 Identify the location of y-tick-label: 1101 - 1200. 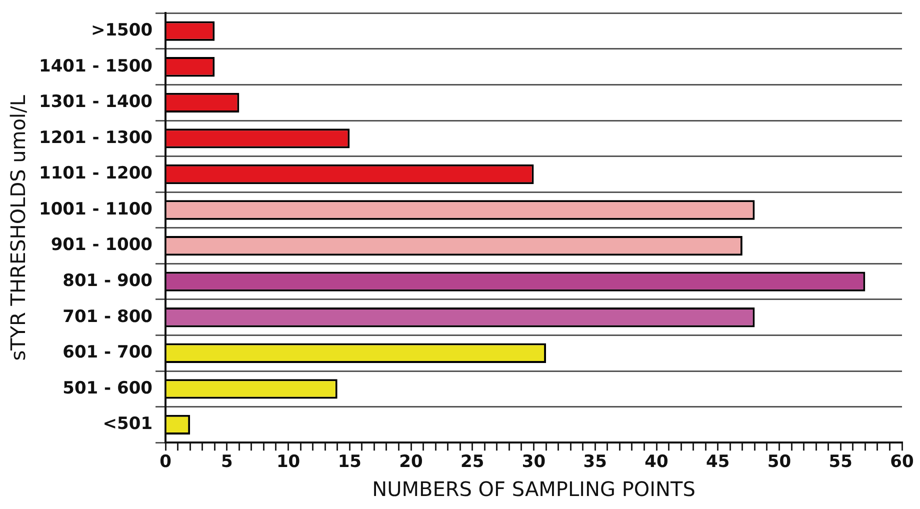
(95, 174).